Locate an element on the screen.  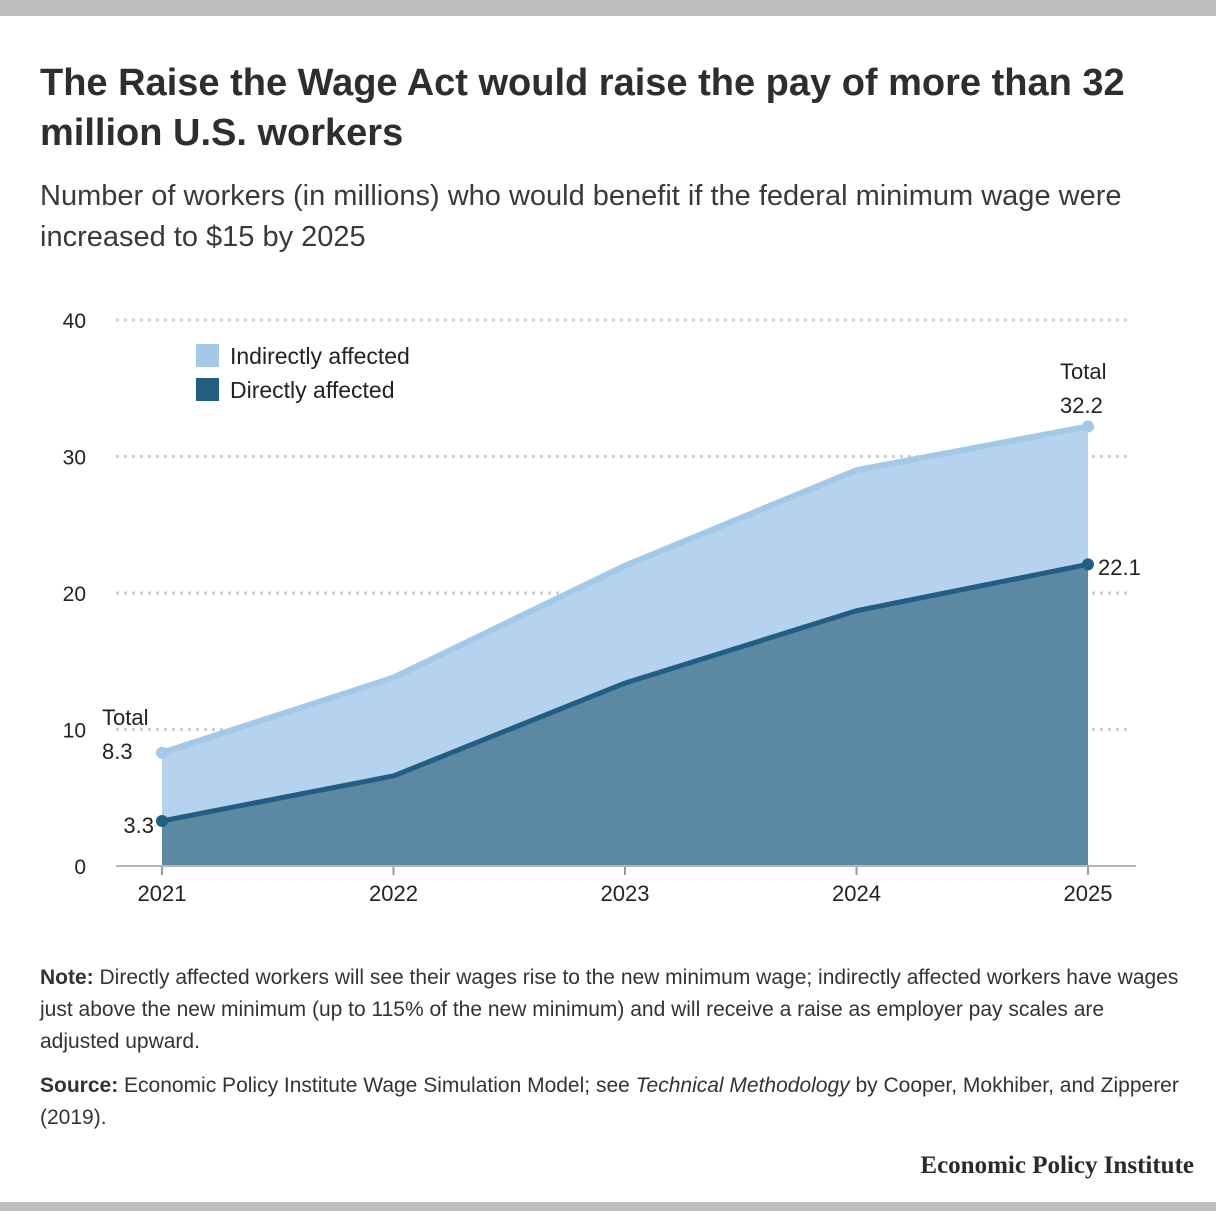
source-italic: Technical Methodology is located at coordinates (742, 1085).